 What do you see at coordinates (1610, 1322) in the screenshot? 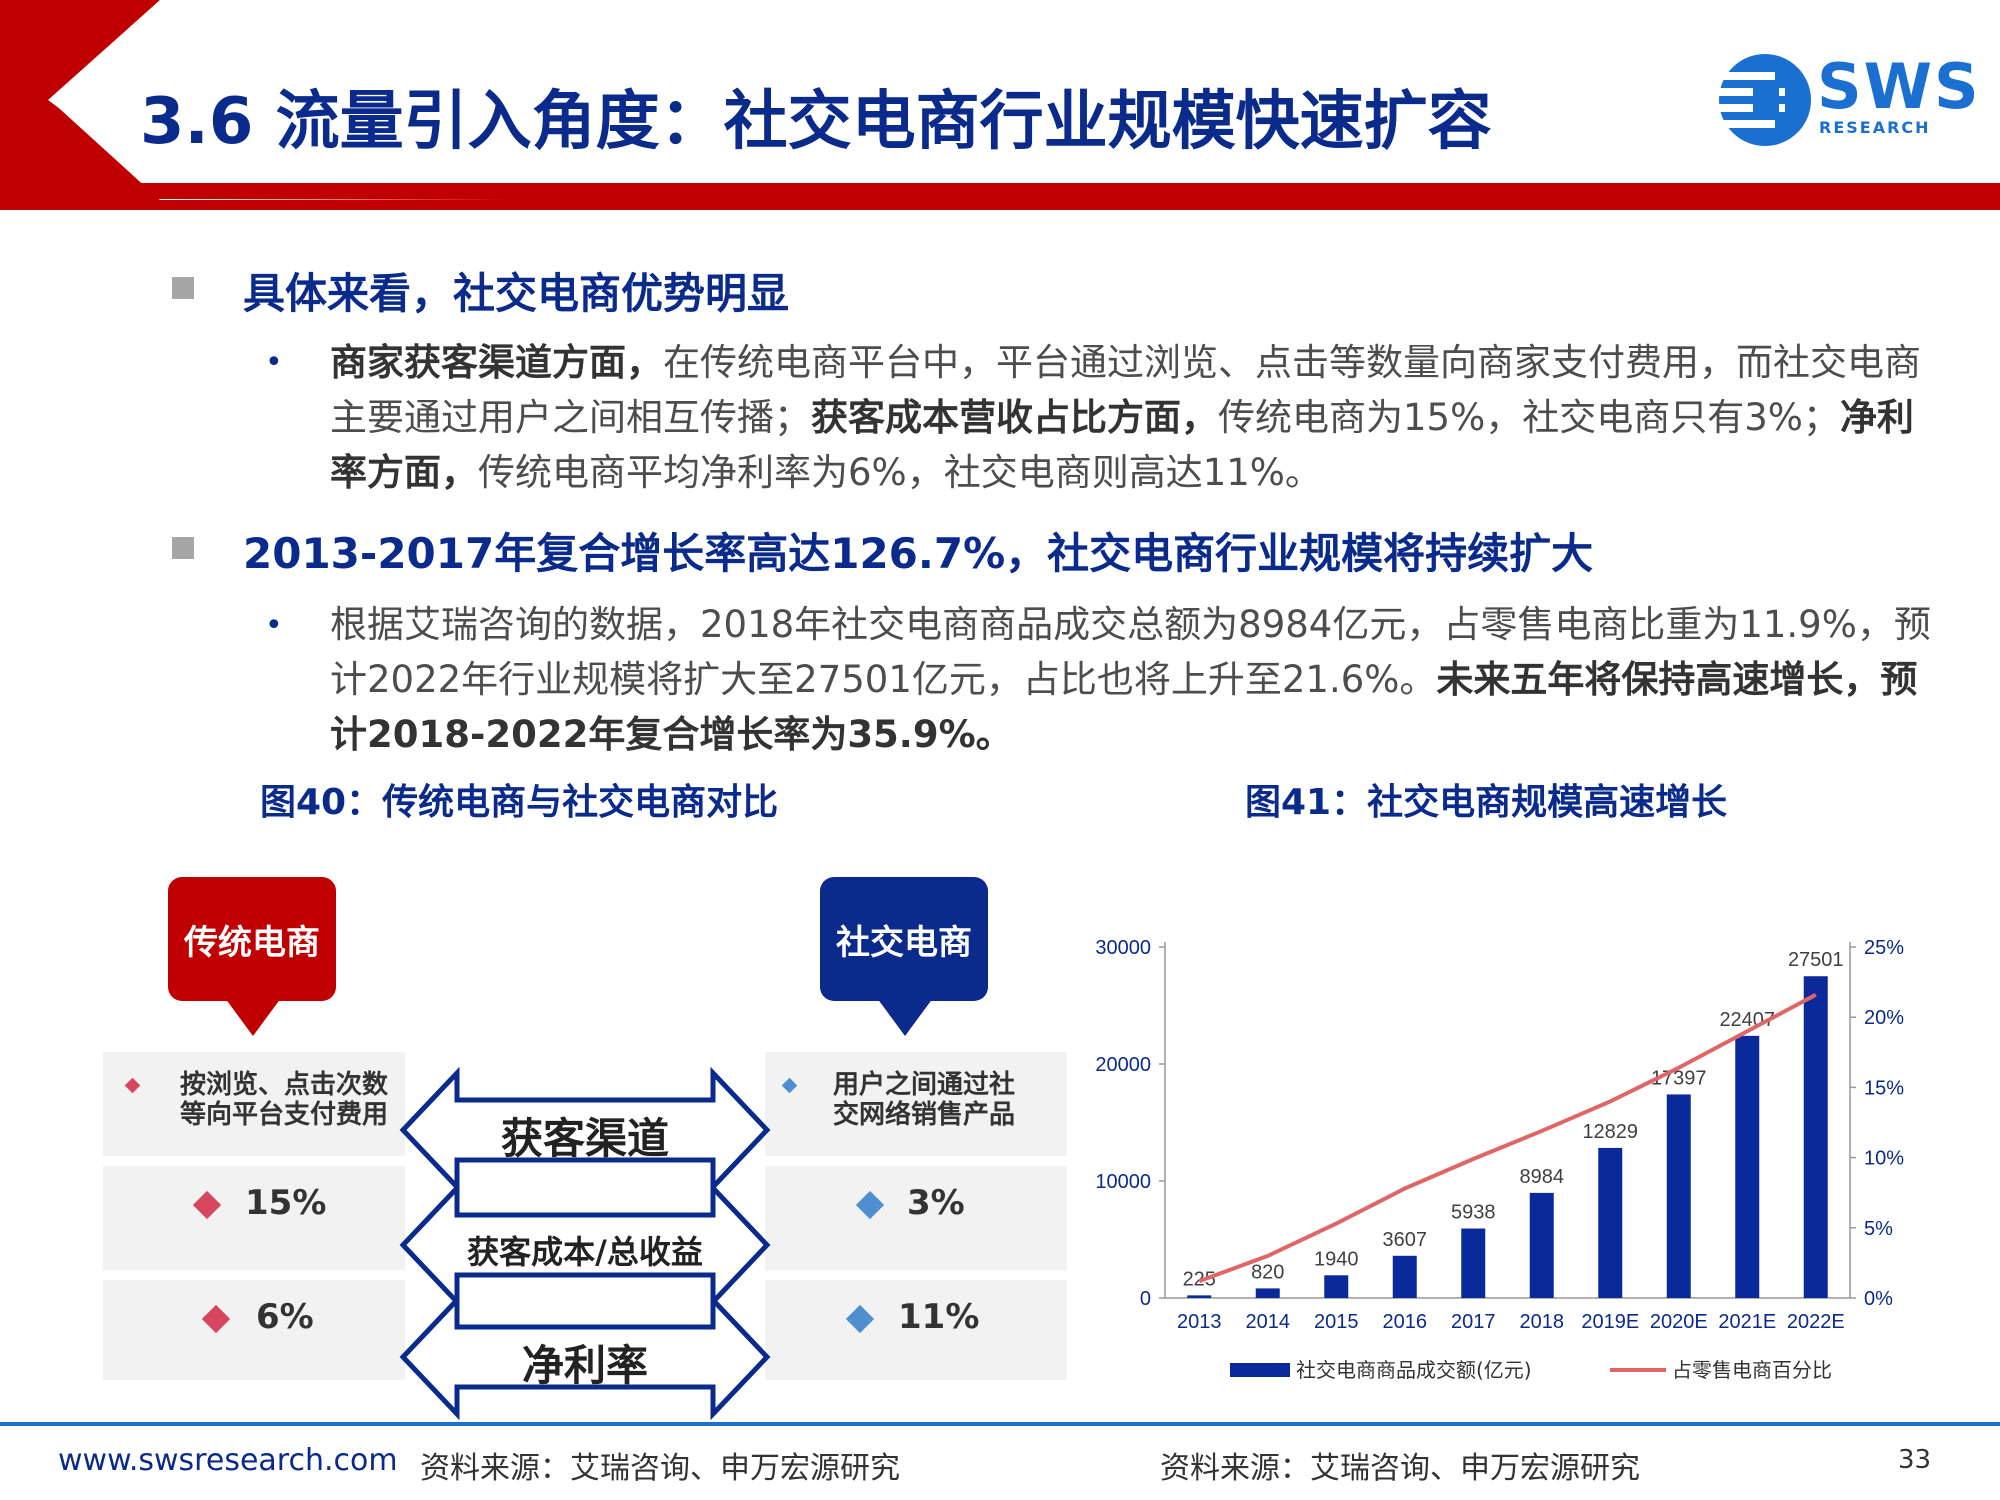
I see `x-tick-label: 2019E` at bounding box center [1610, 1322].